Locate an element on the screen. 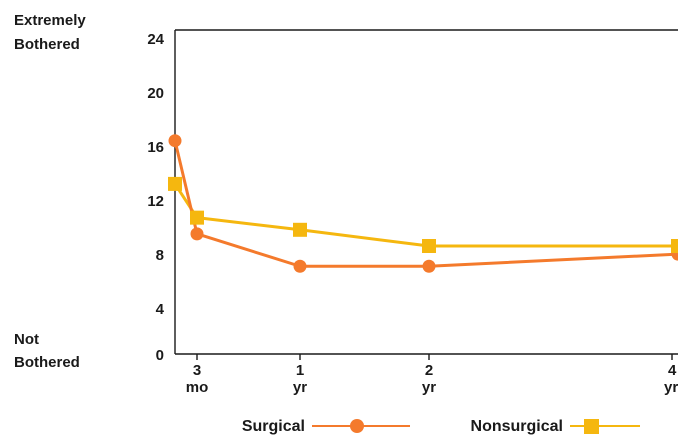  y-tick-label: 12 is located at coordinates (155, 201).